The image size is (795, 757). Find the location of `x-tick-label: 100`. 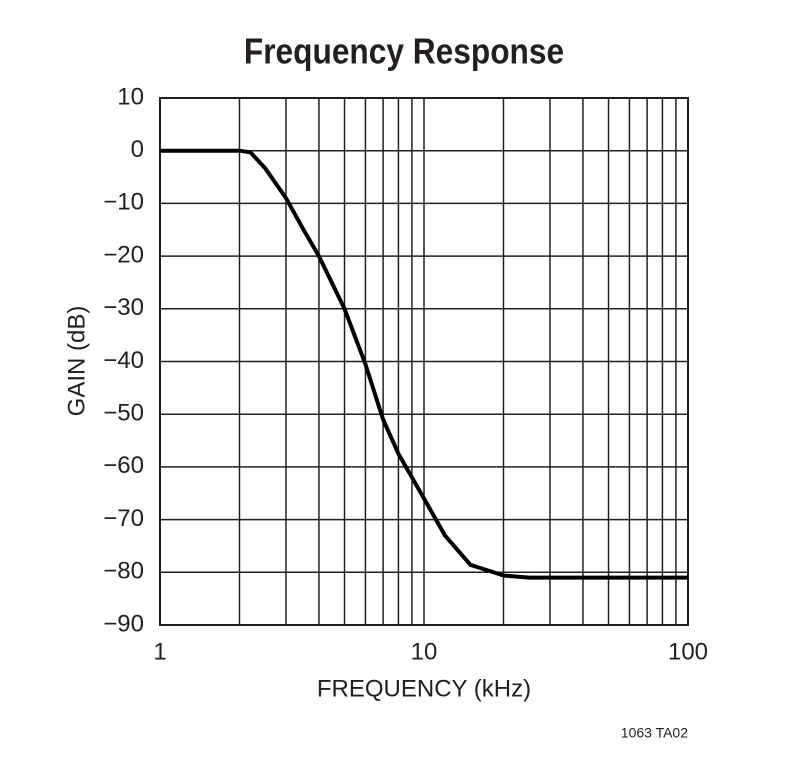

x-tick-label: 100 is located at coordinates (688, 651).